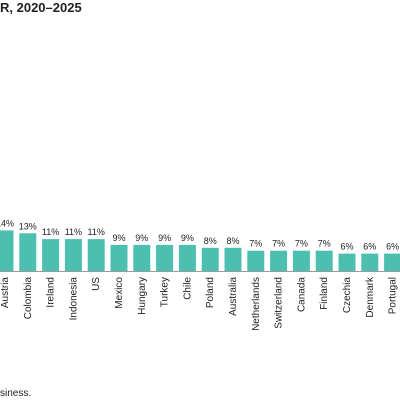 This screenshot has width=400, height=400. I want to click on data-label-hungary: 9%, so click(141, 238).